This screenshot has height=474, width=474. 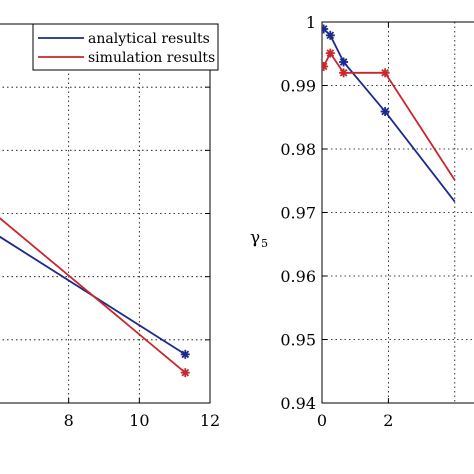 What do you see at coordinates (298, 403) in the screenshot?
I see `right-ytick-label-0: 0.94` at bounding box center [298, 403].